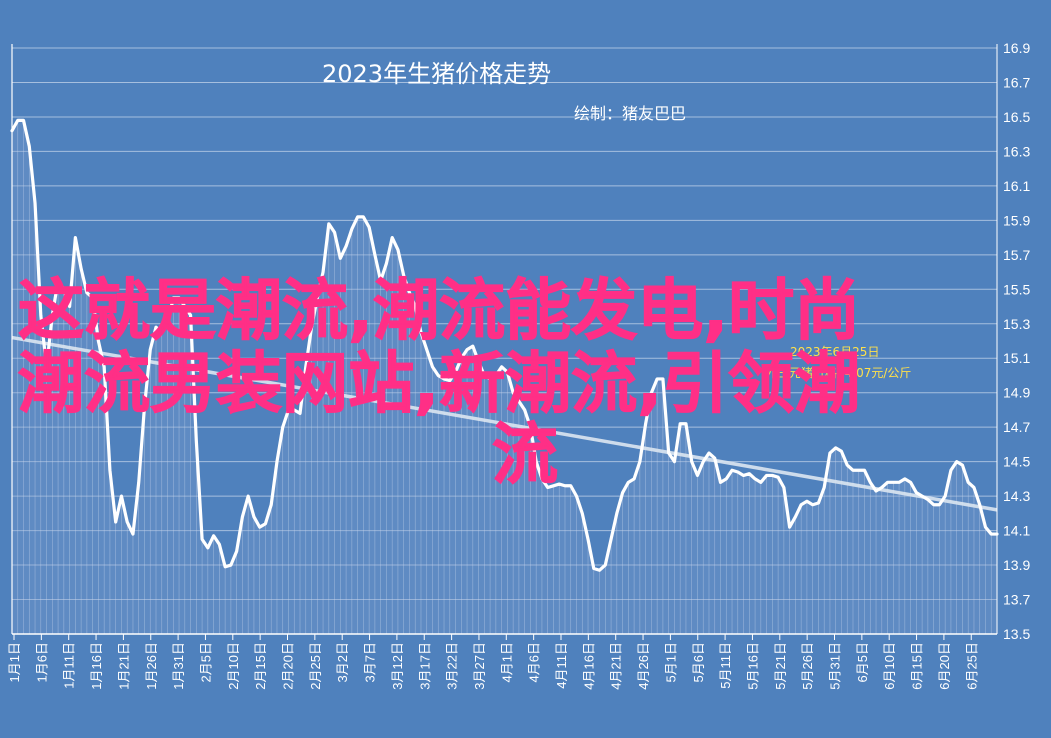  What do you see at coordinates (525, 454) in the screenshot?
I see `overlay-text-line3: 流` at bounding box center [525, 454].